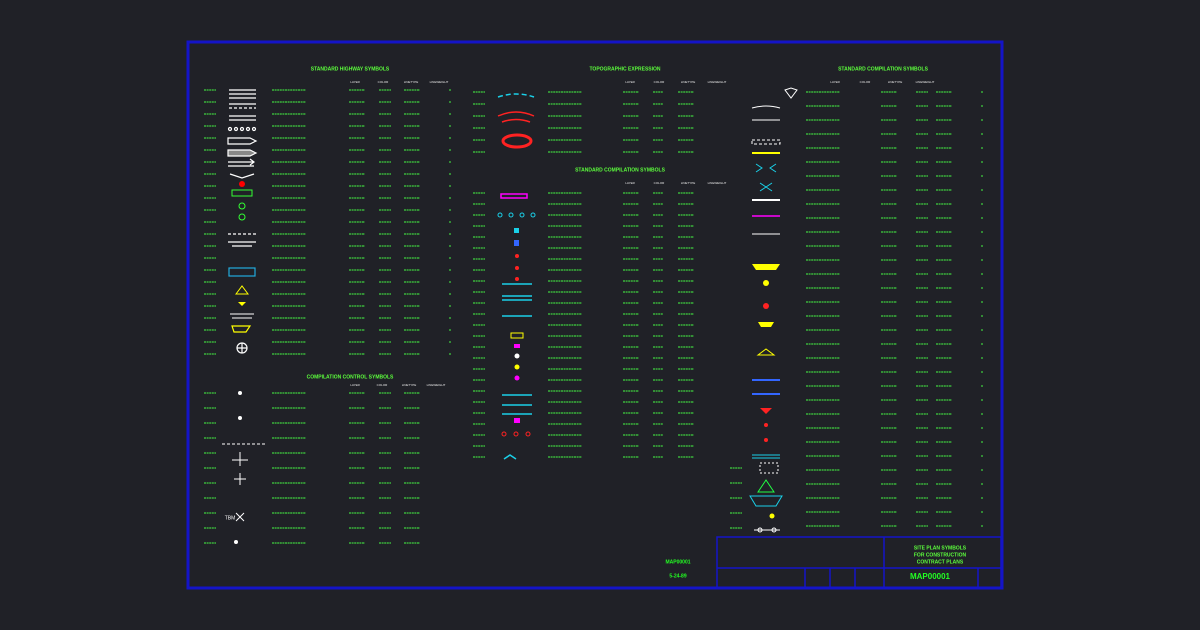 Image resolution: width=1200 pixels, height=630 pixels. Describe the element at coordinates (350, 69) in the screenshot. I see `section-title: STANDARD HIGHWAY SYMBOLS` at that location.